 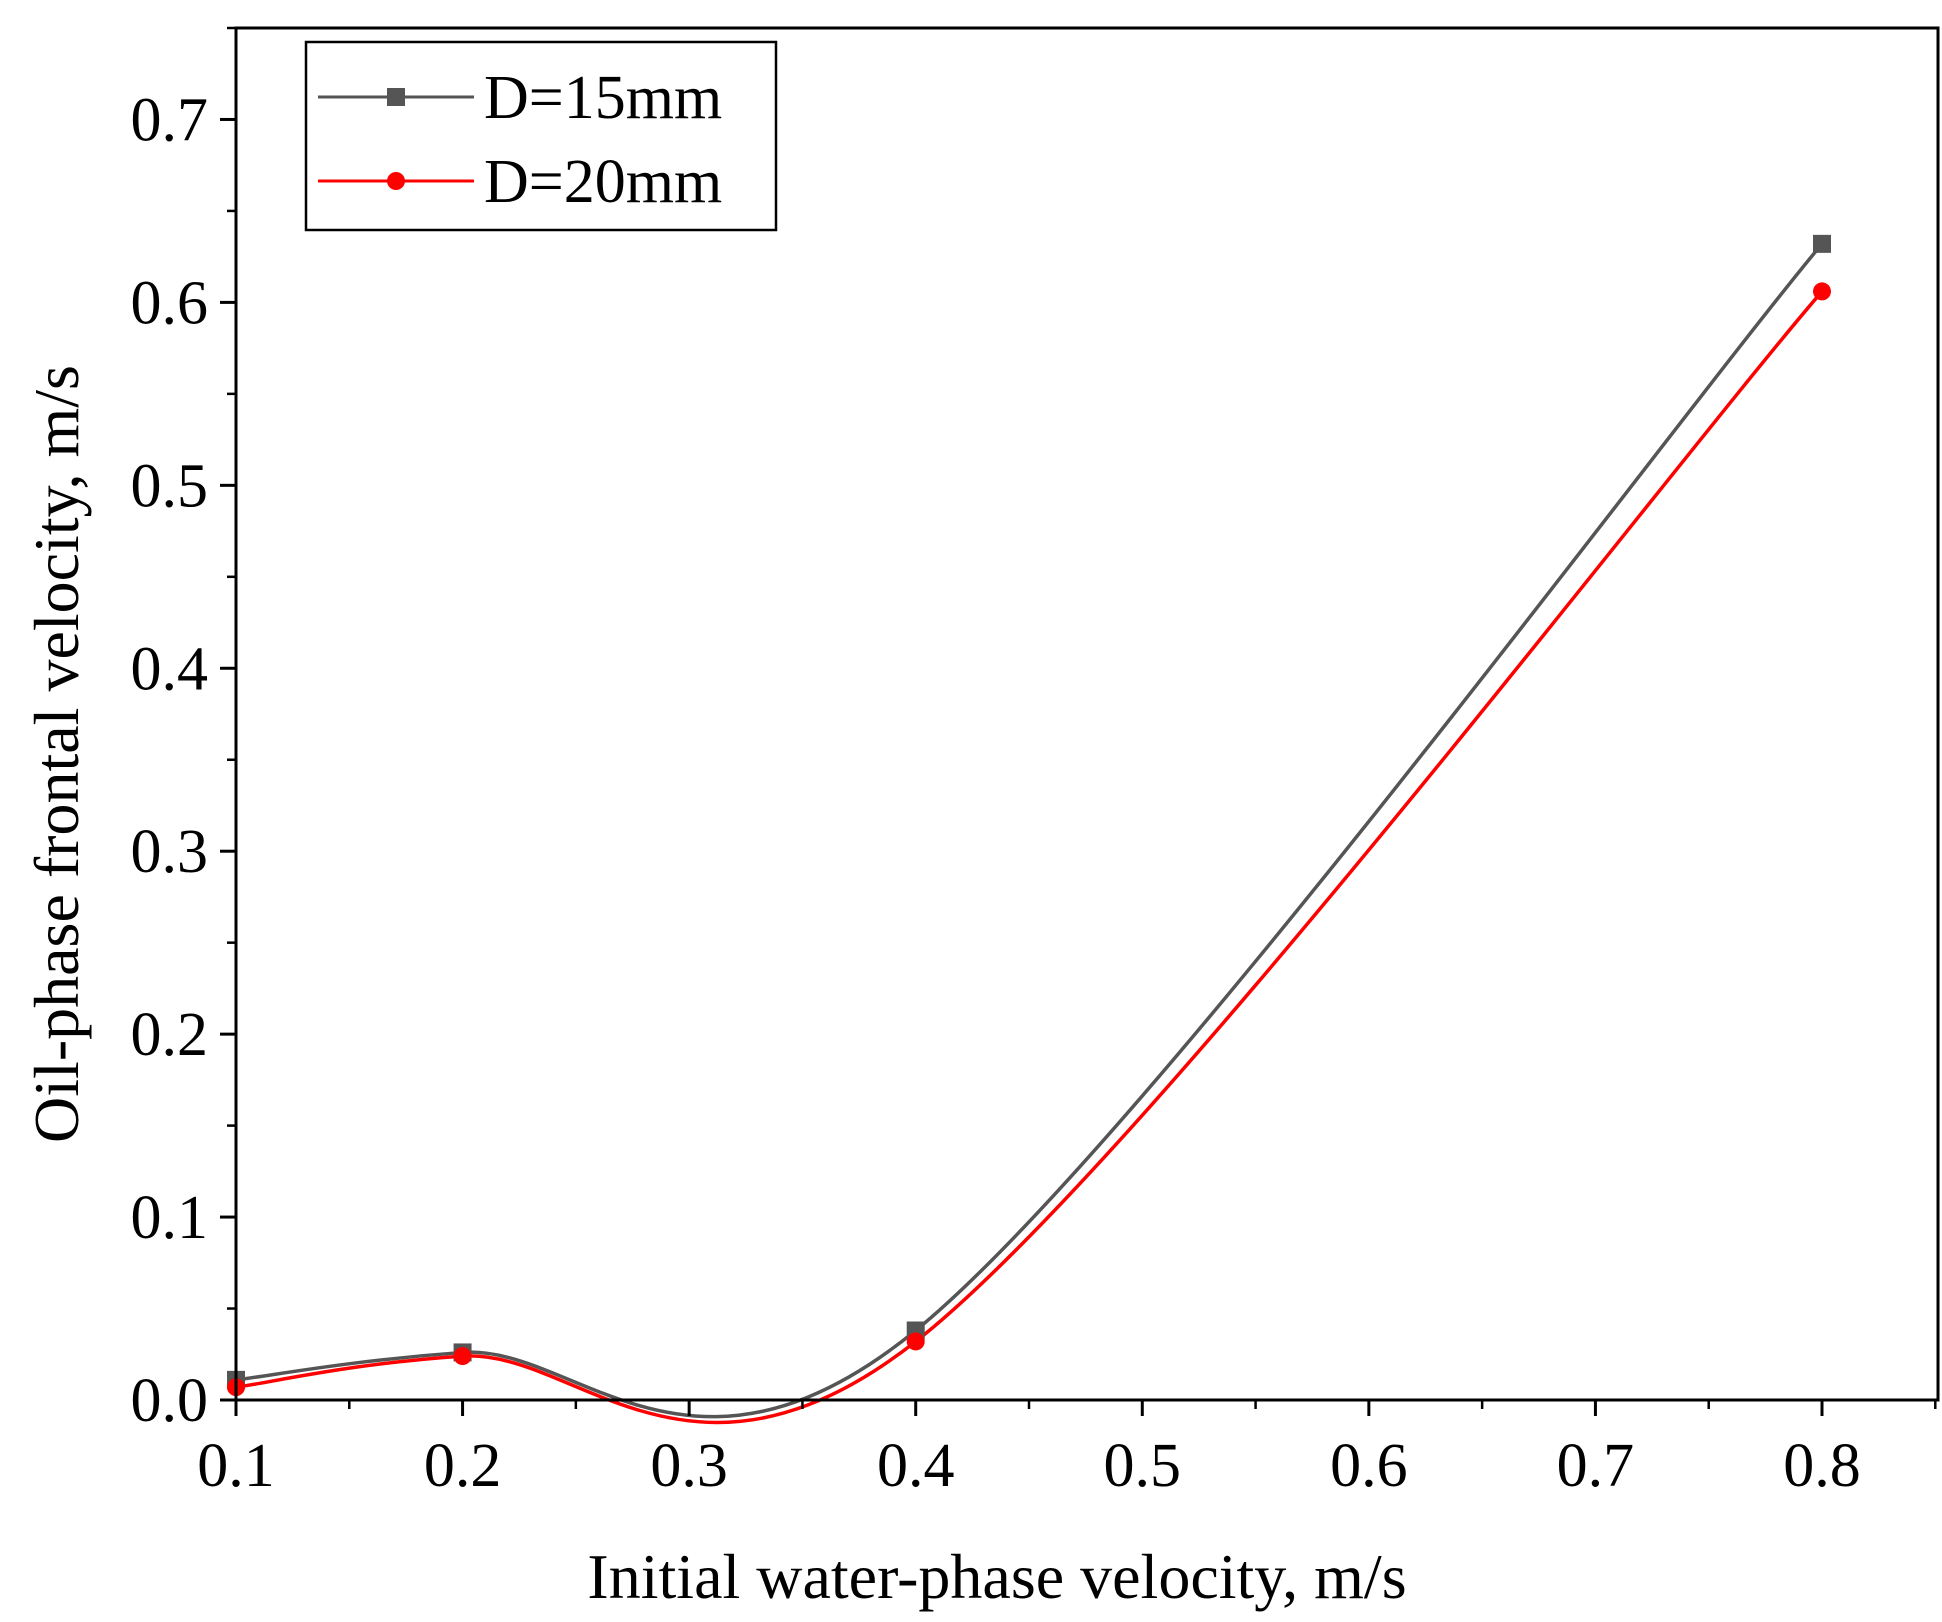 I want to click on x-tick-label: 0.1, so click(x=236, y=1466).